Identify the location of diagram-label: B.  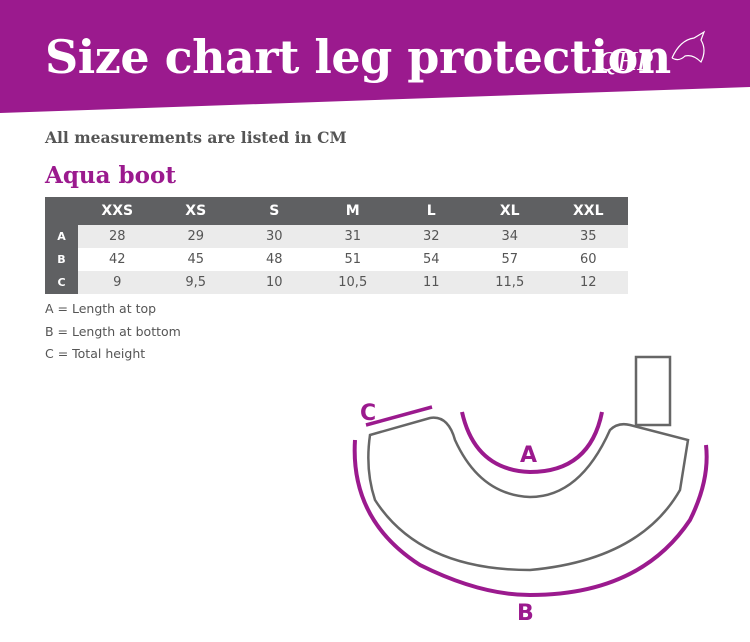
(525, 613).